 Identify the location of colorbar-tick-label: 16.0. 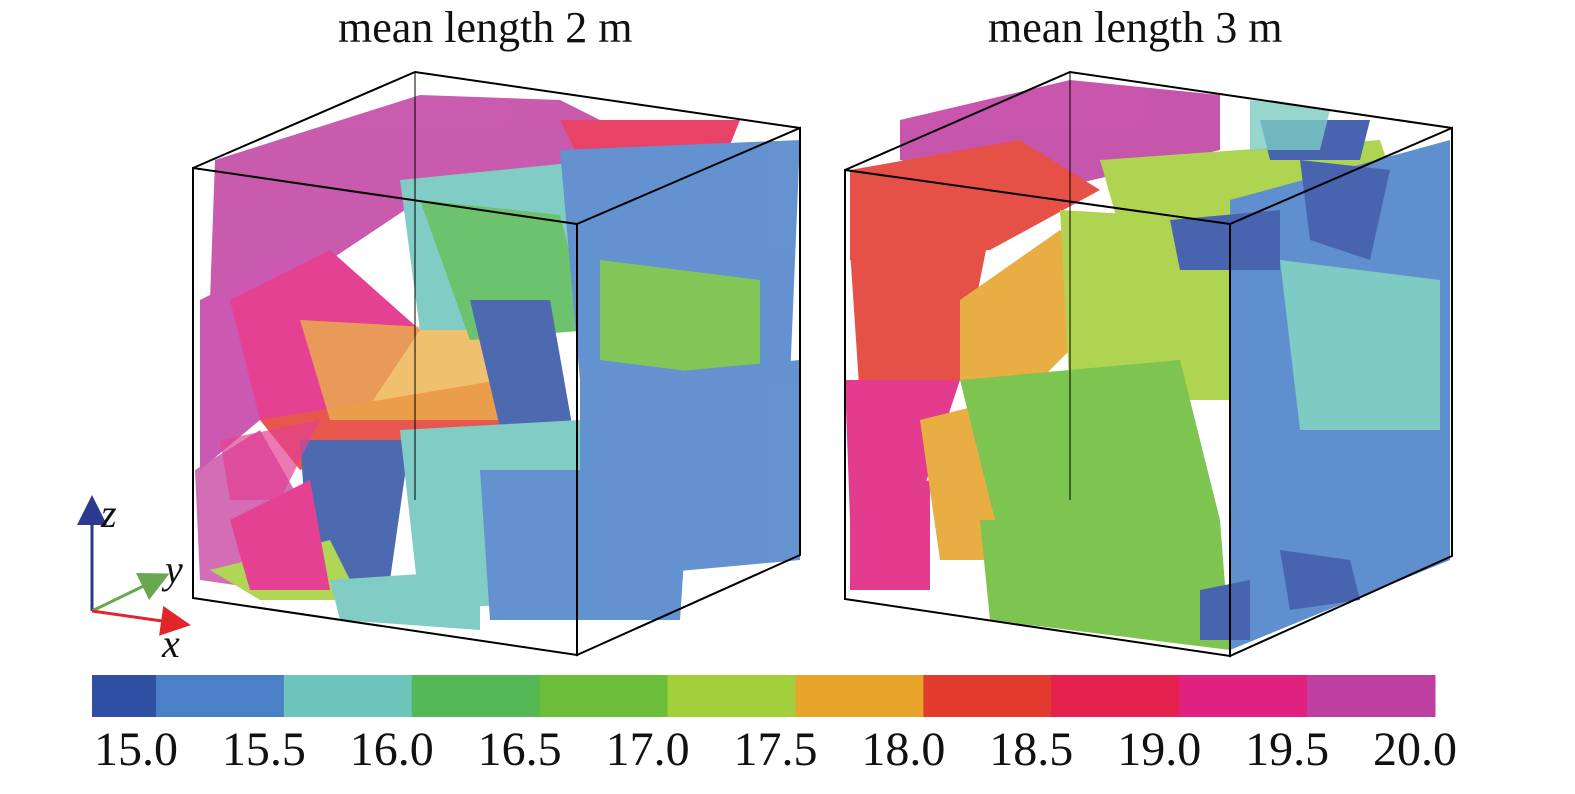
(391, 749).